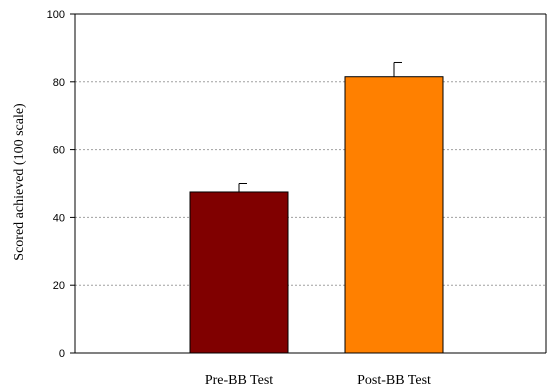 Image resolution: width=555 pixels, height=392 pixels. I want to click on y-tick-label: 40, so click(59, 218).